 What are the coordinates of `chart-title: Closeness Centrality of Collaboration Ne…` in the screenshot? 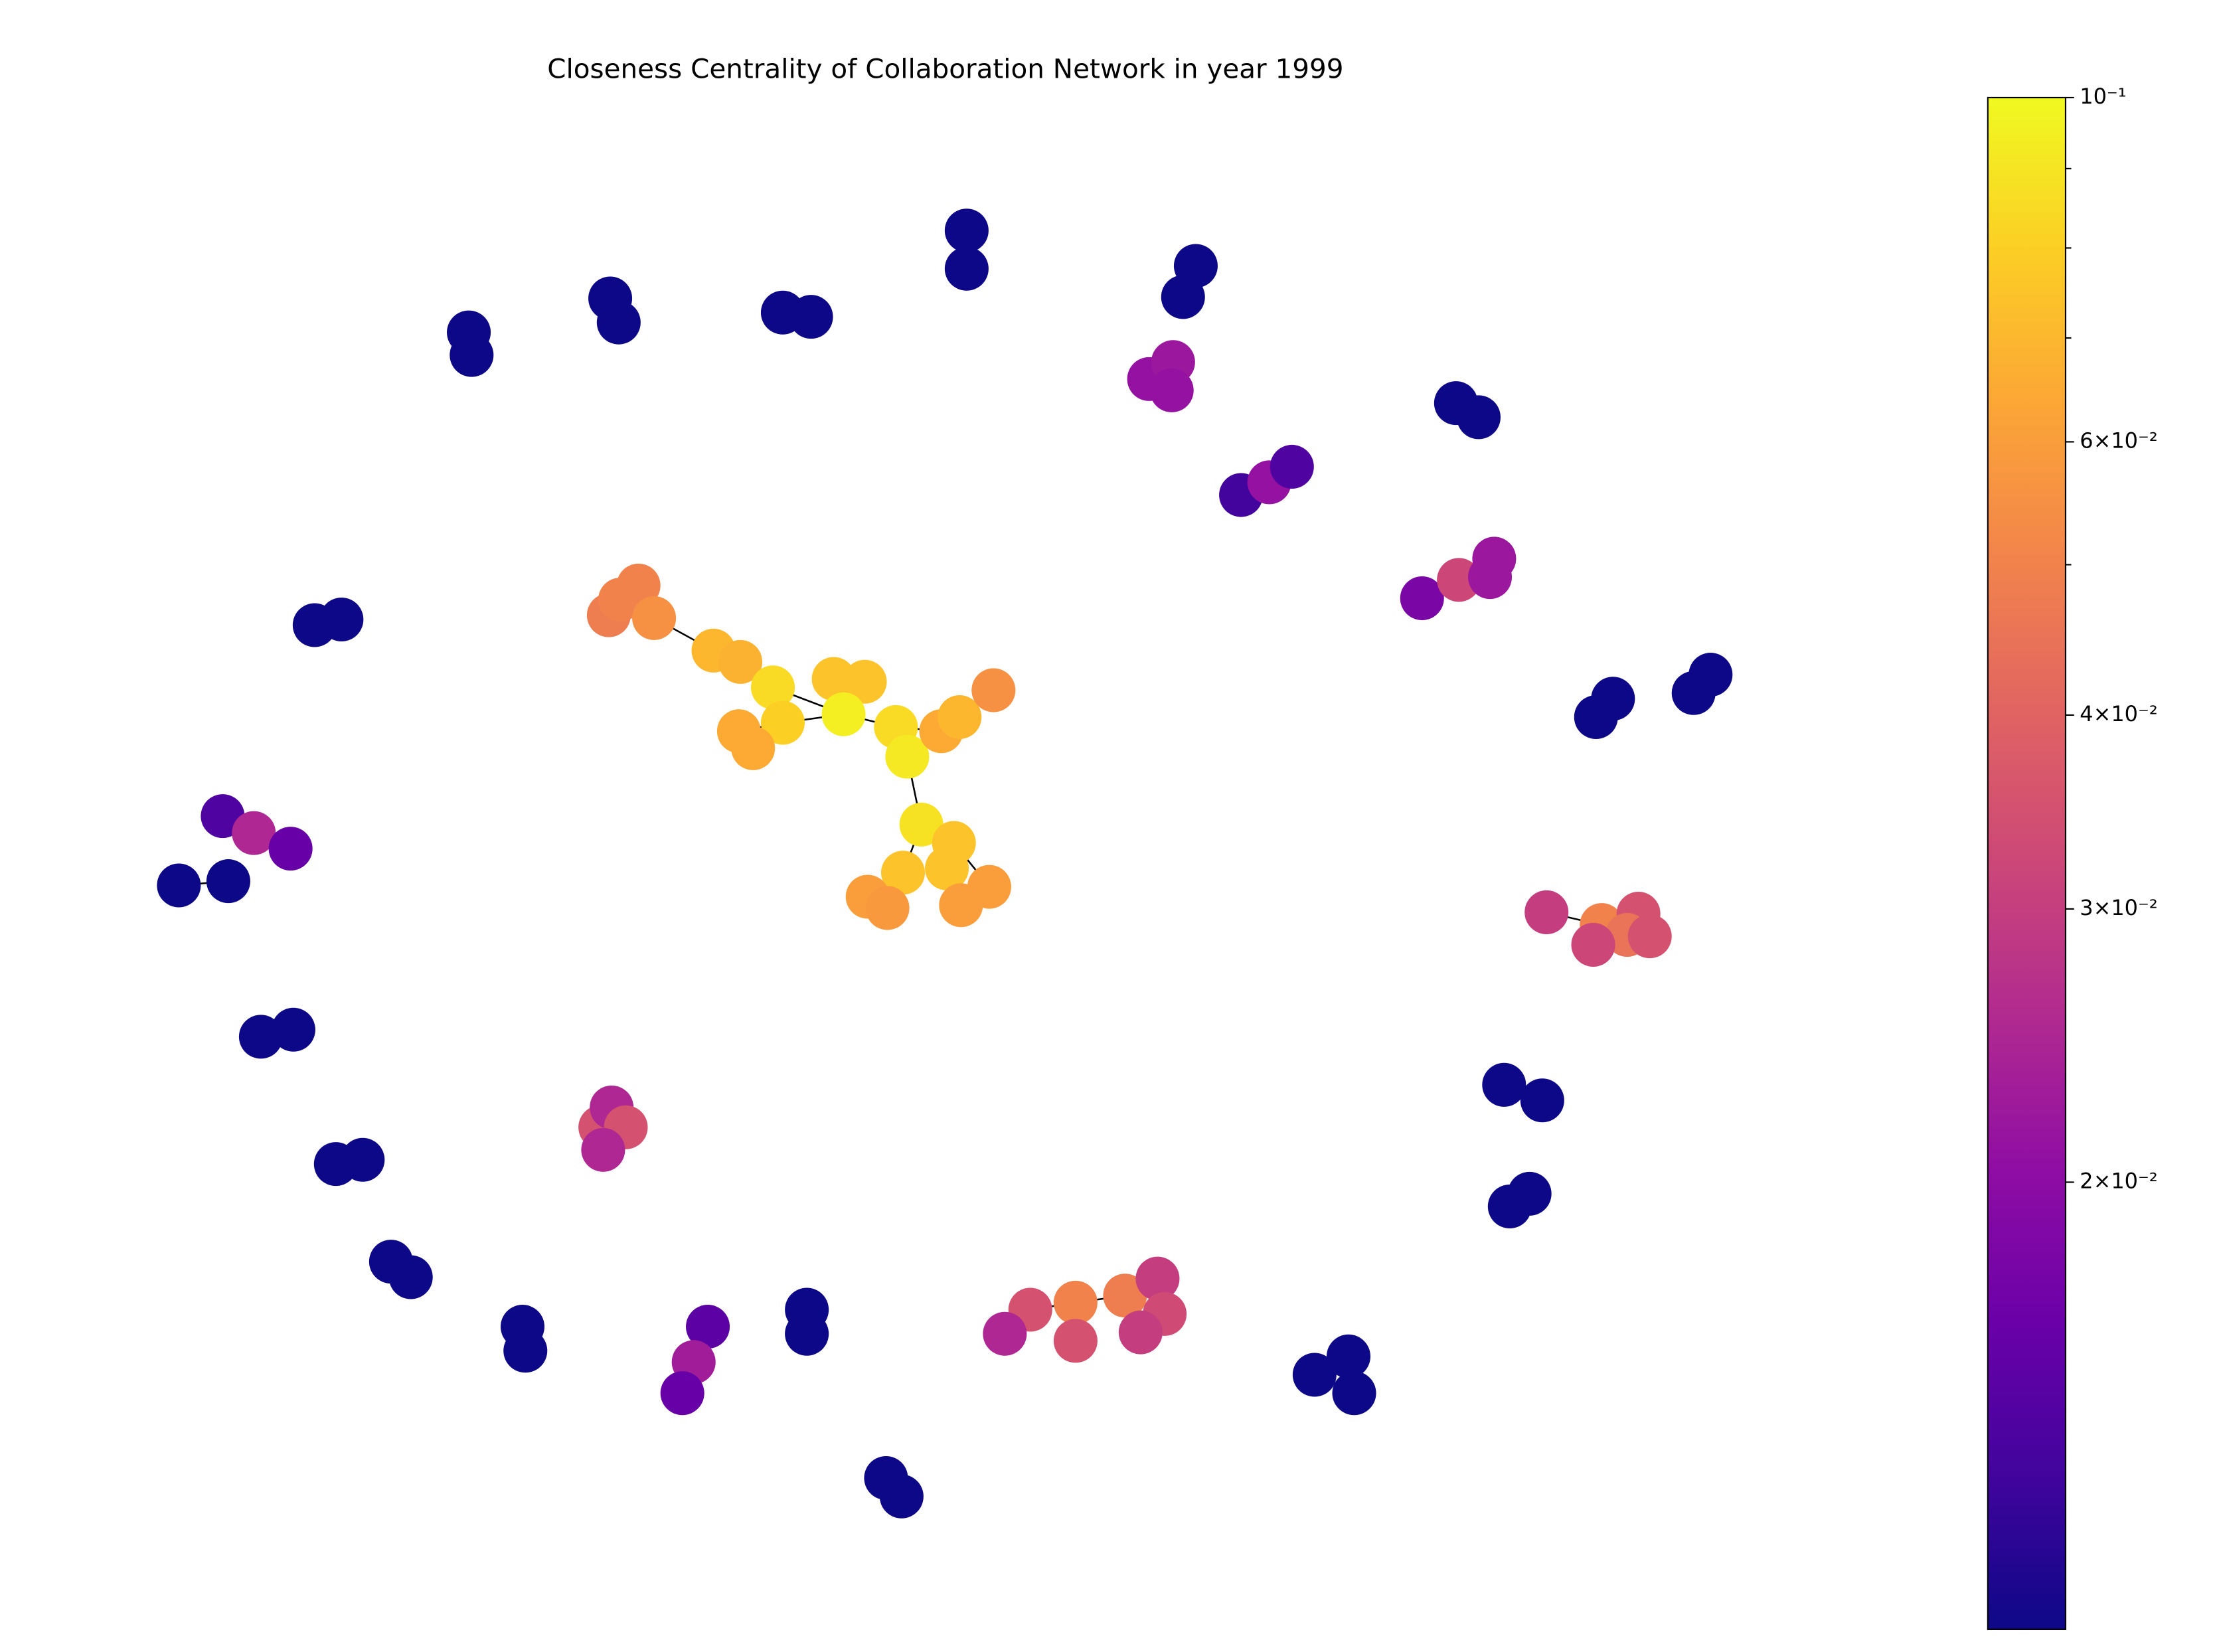 It's located at (945, 69).